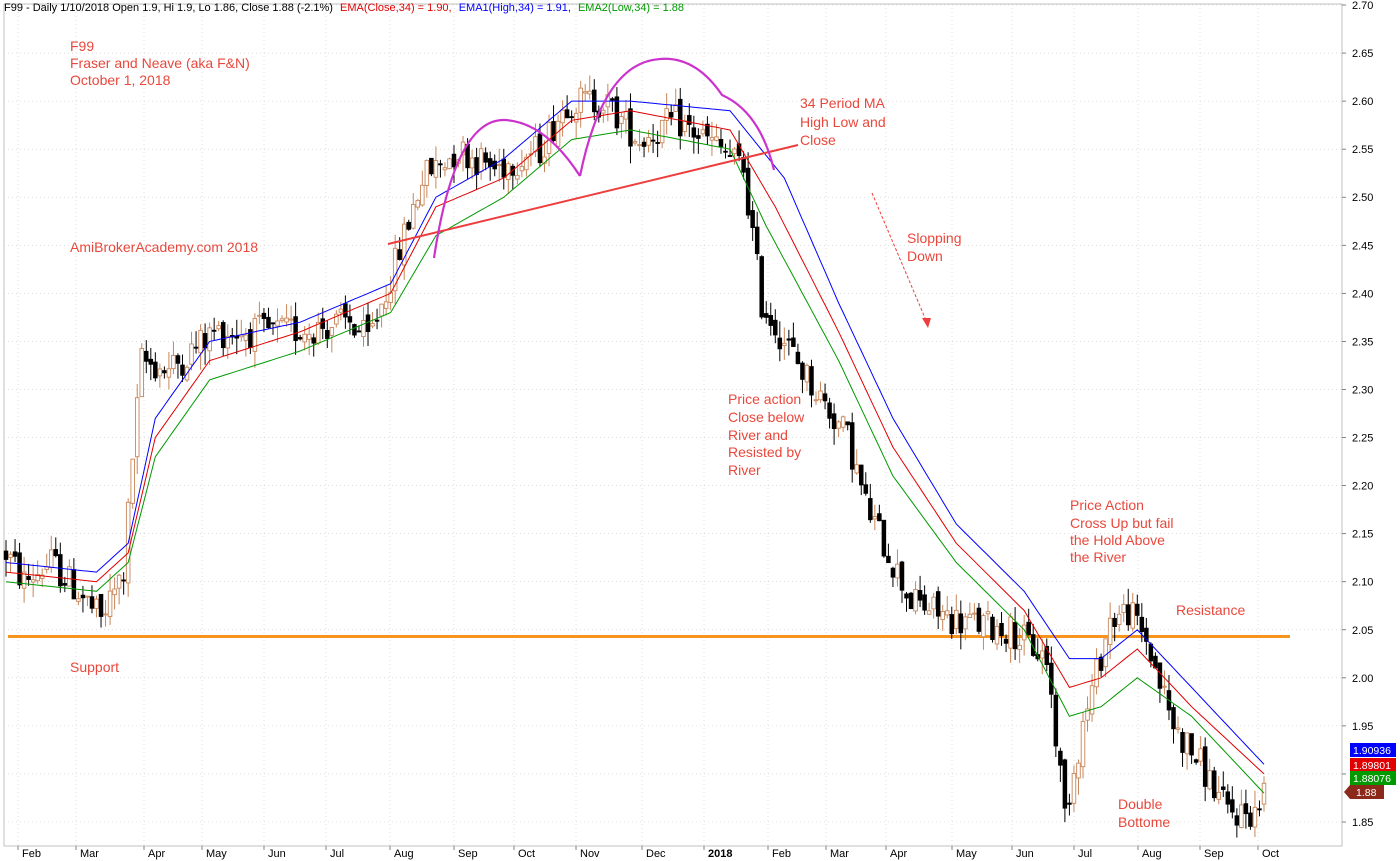  What do you see at coordinates (1144, 813) in the screenshot?
I see `double-bottom-note: Double Bottome` at bounding box center [1144, 813].